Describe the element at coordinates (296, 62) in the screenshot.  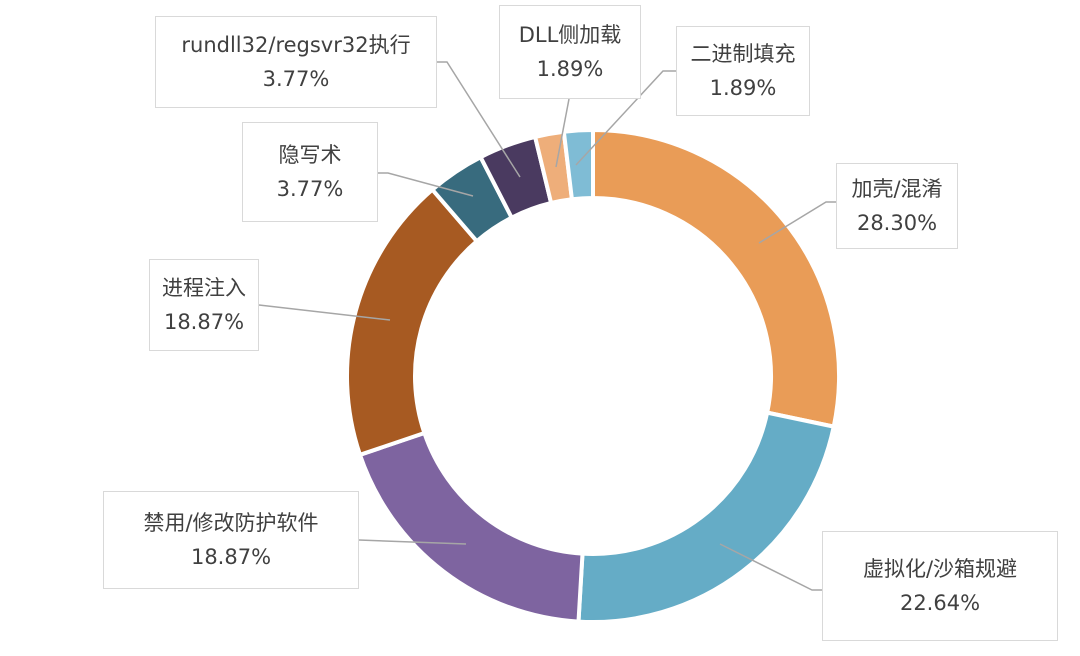
I see `callout-label: rundll32/regsvr32执行 3.77%` at that location.